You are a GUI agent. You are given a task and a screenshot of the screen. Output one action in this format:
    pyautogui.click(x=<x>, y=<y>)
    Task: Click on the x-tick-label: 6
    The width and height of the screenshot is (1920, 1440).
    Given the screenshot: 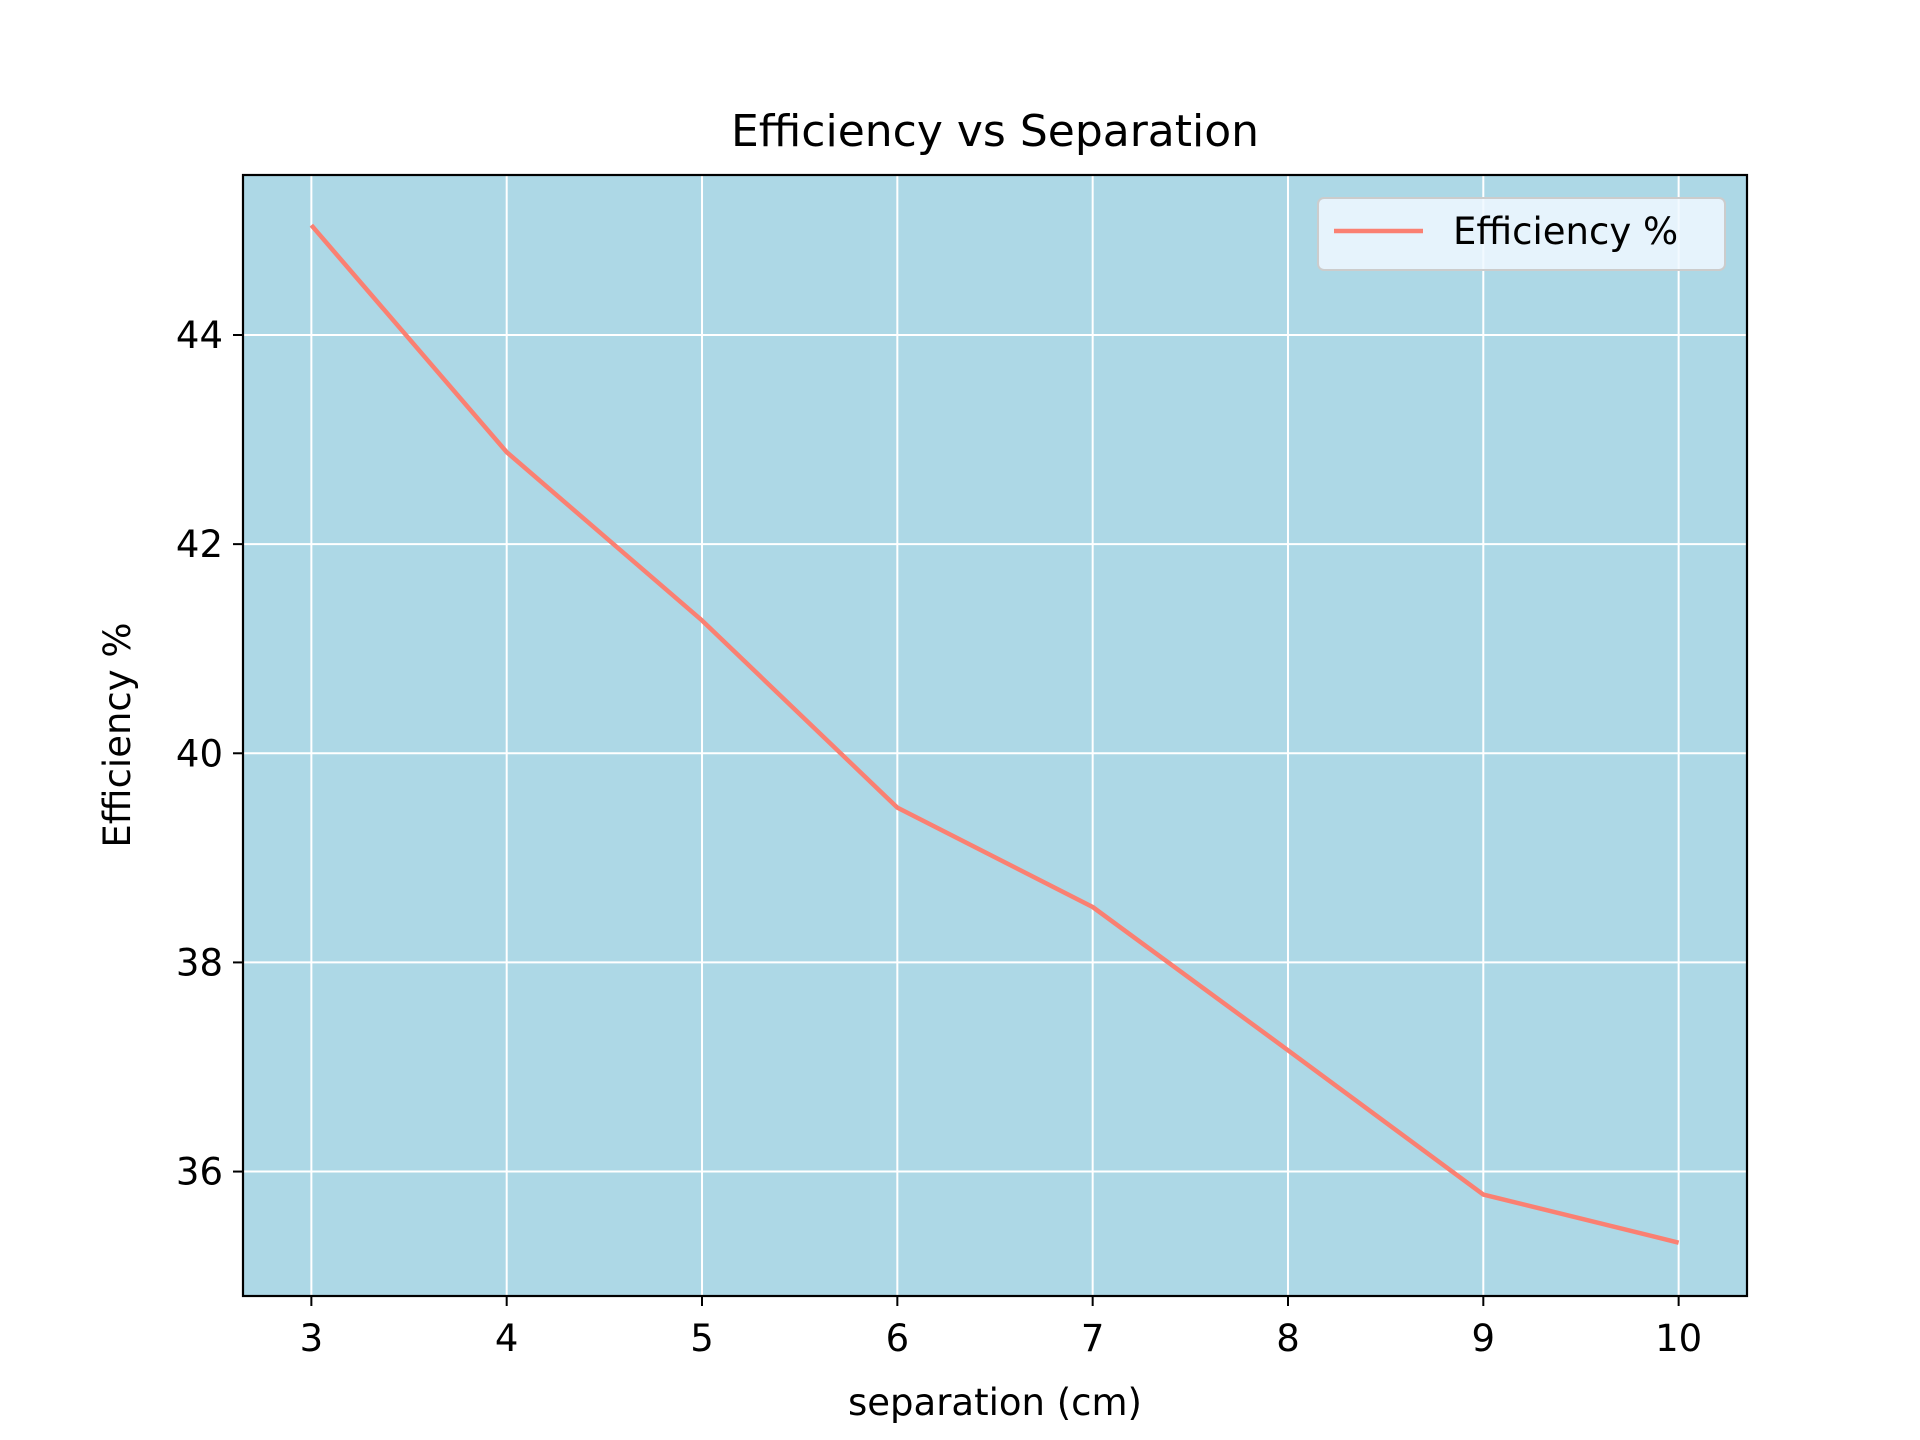 What is the action you would take?
    pyautogui.click(x=898, y=1338)
    